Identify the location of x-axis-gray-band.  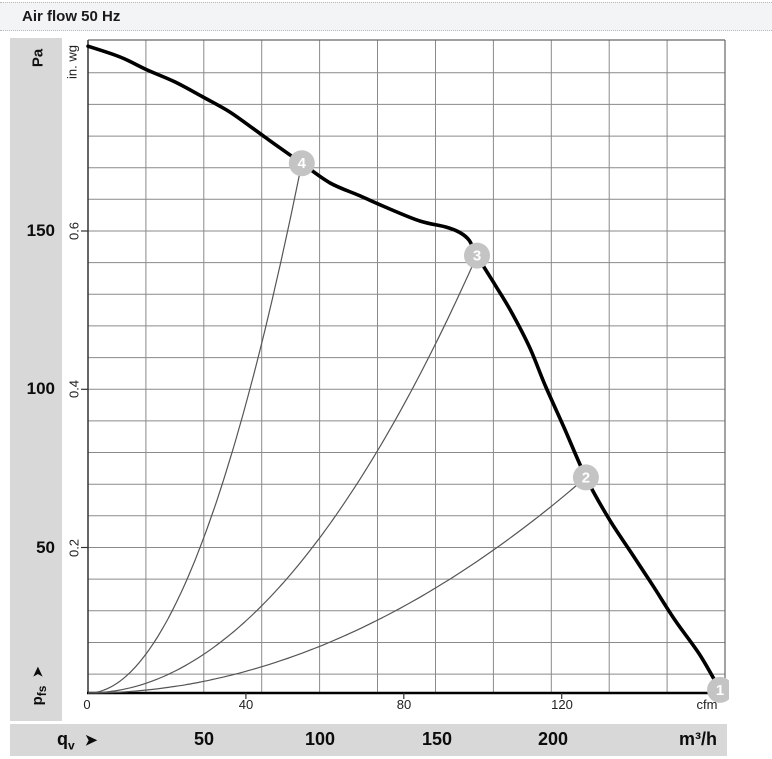
(368, 740).